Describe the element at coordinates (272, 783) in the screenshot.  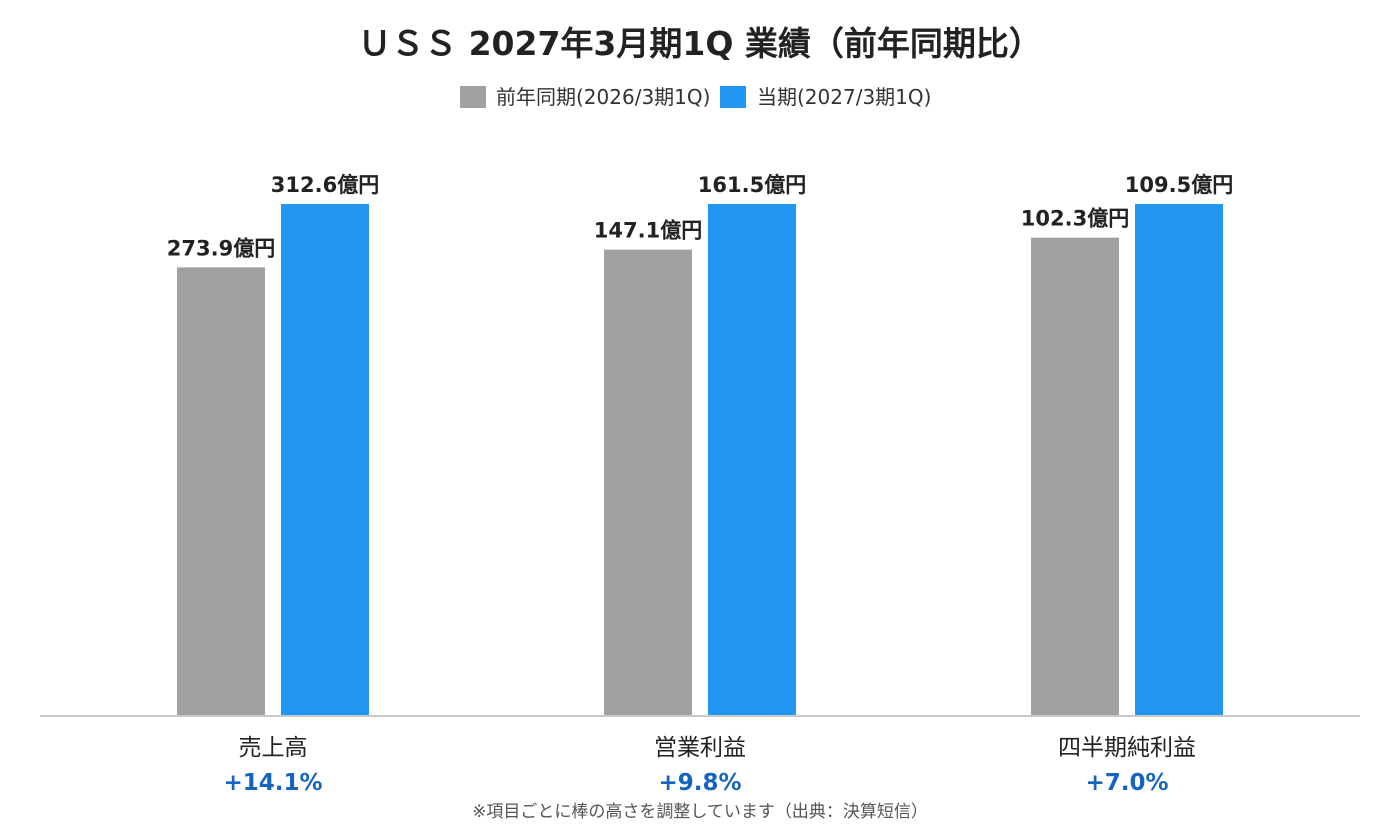
I see `growth-label-1: +14.1%` at that location.